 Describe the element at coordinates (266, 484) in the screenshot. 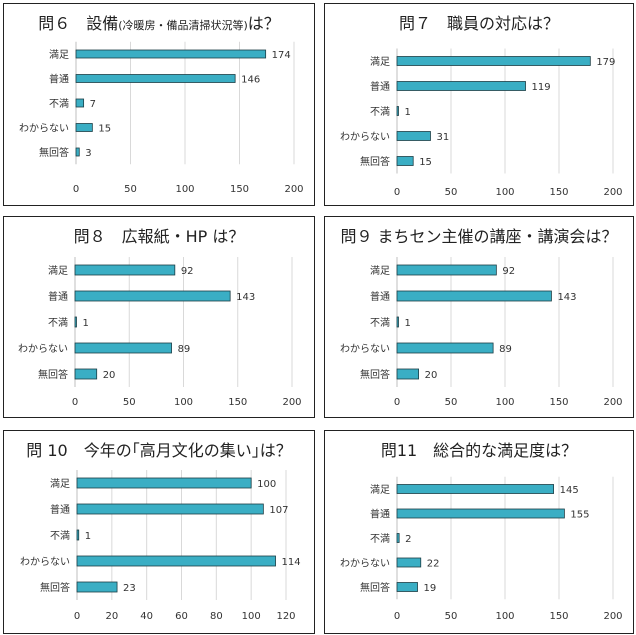

I see `data-label: 100` at that location.